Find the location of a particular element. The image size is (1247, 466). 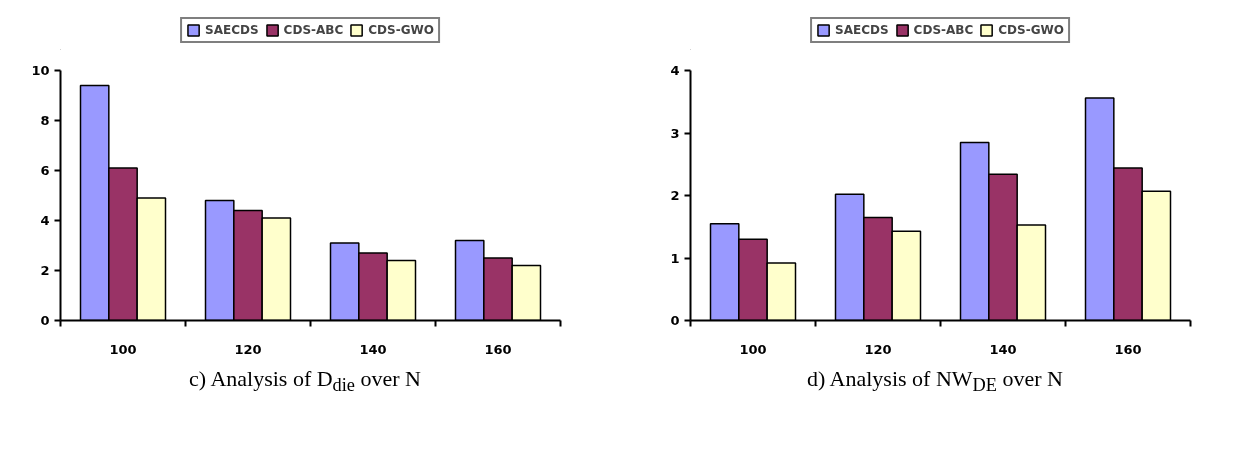

text: c) Analysis of D$_{die}$ over N is located at coordinates (305, 381).